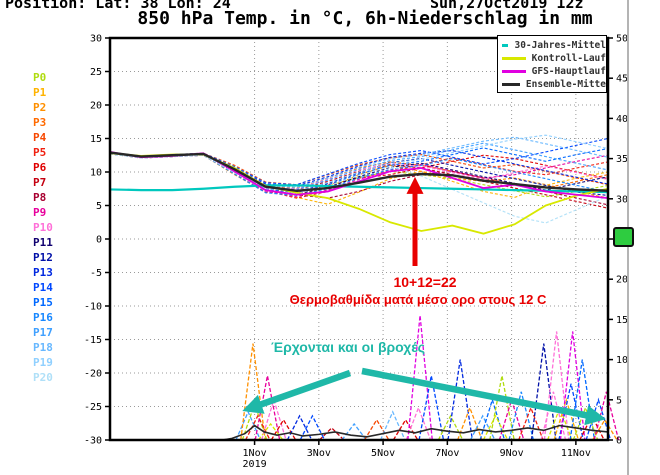  What do you see at coordinates (622, 159) in the screenshot?
I see `svg-text: 35` at bounding box center [622, 159].